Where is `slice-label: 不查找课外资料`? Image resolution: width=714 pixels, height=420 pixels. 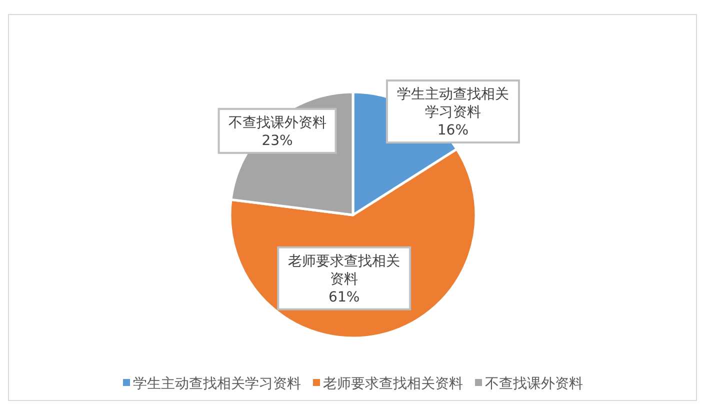 slice-label: 不查找课外资料 is located at coordinates (277, 122).